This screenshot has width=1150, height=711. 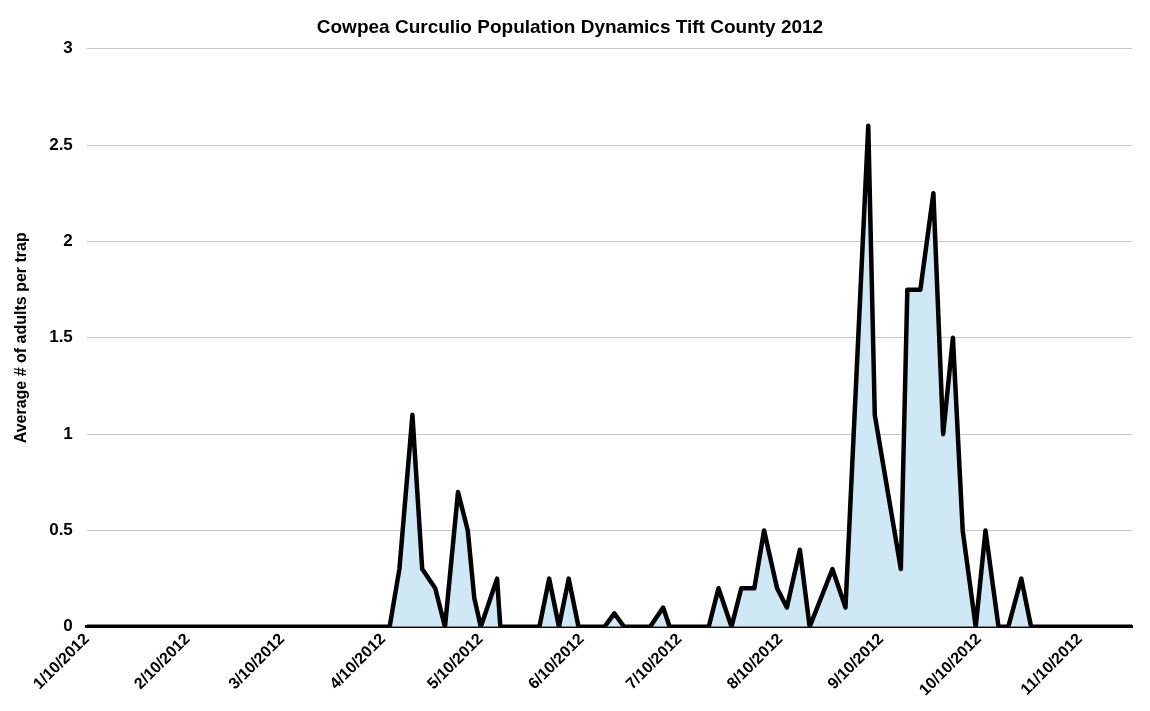 What do you see at coordinates (68, 626) in the screenshot?
I see `y-tick-label: 0` at bounding box center [68, 626].